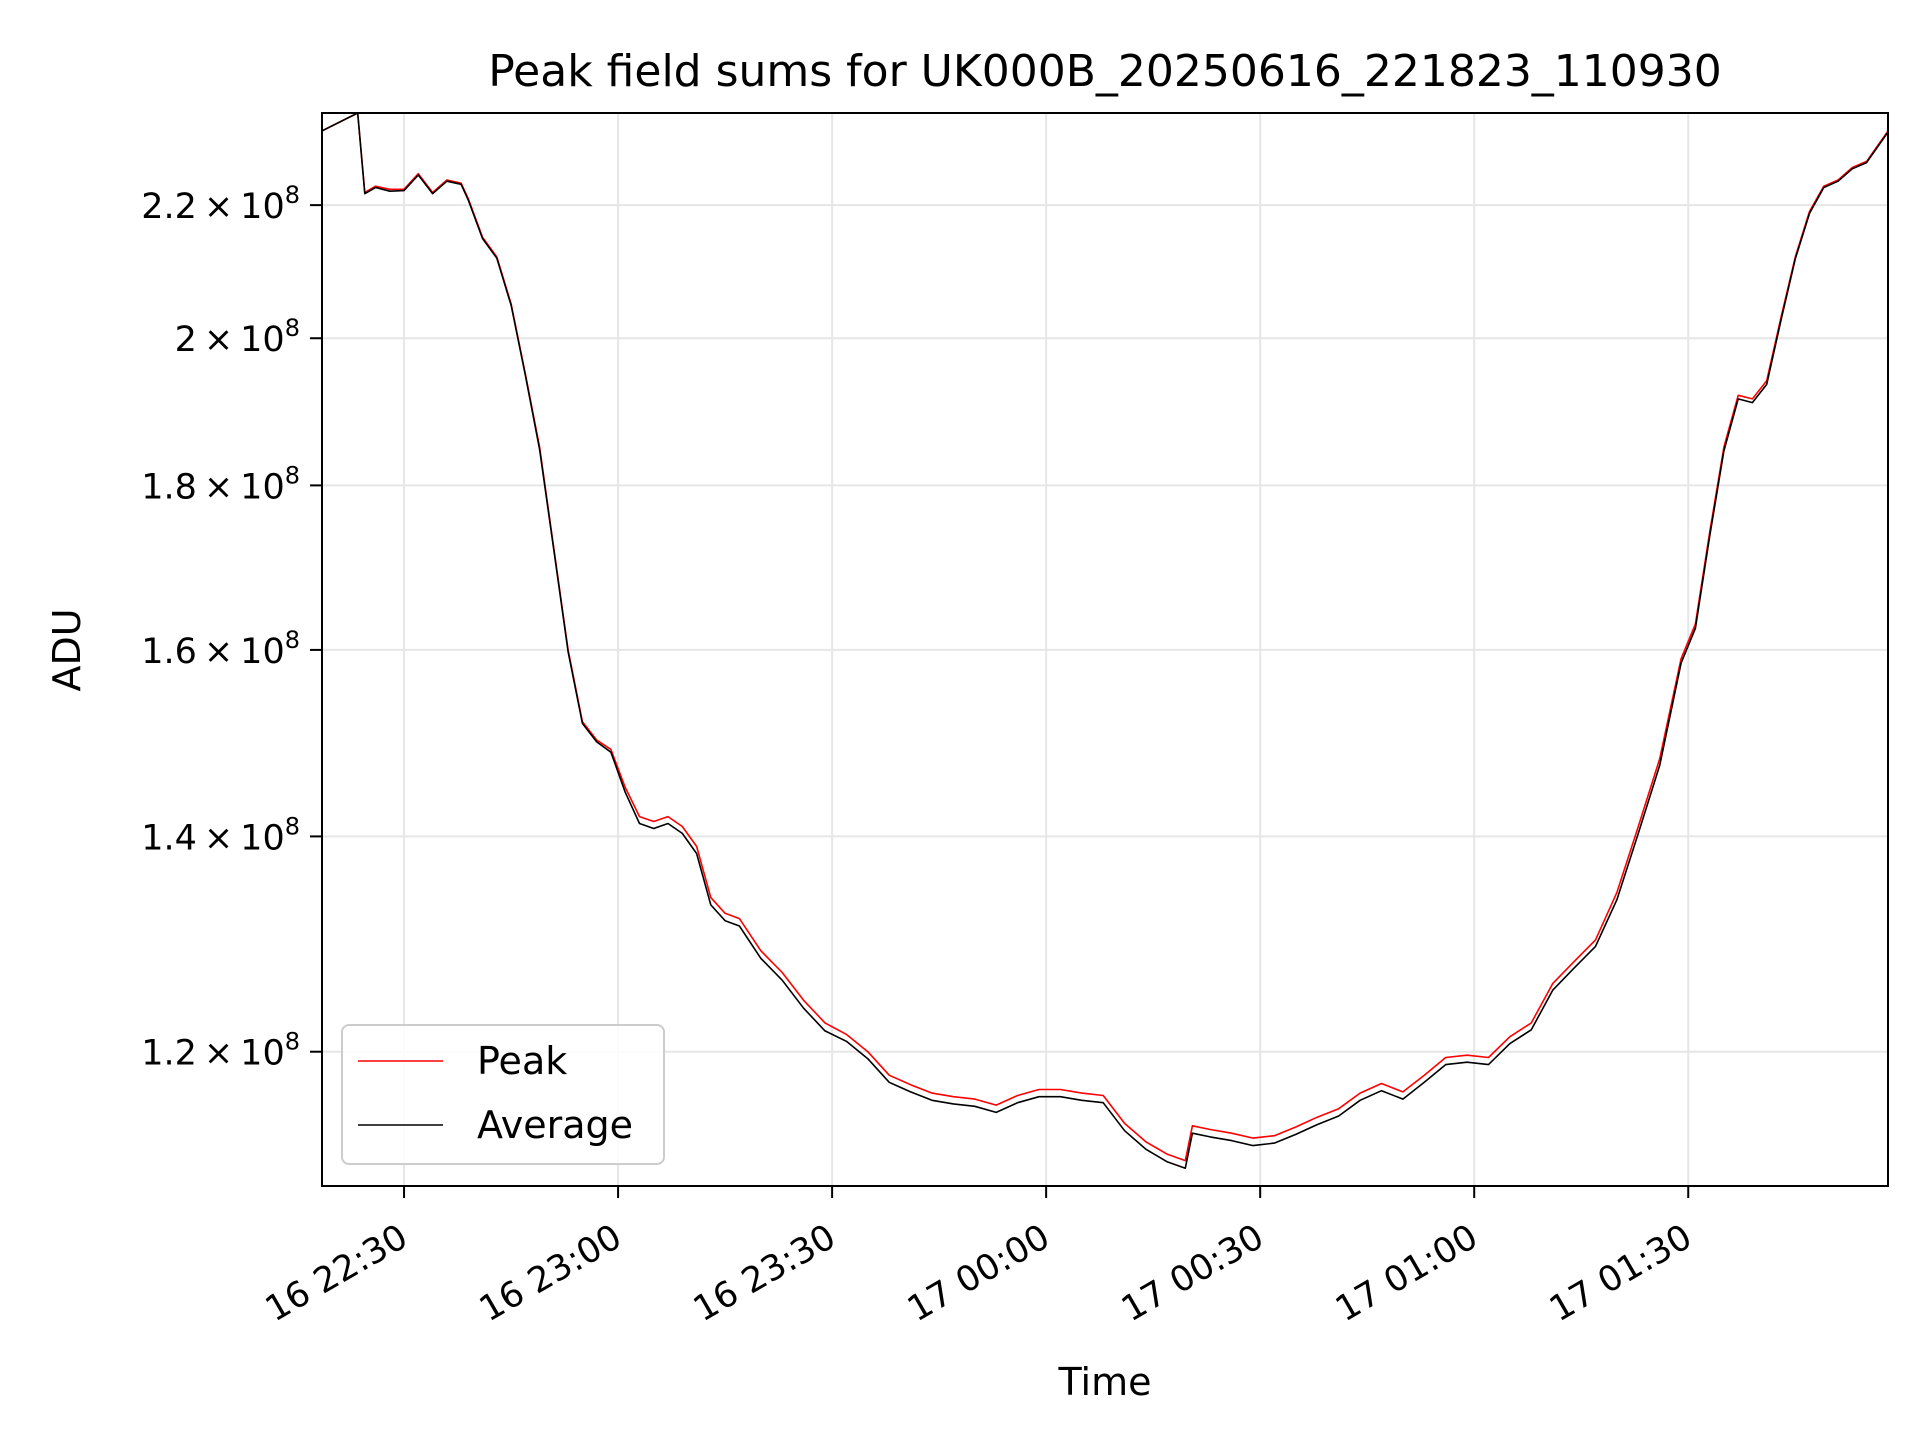  What do you see at coordinates (237, 337) in the screenshot?
I see `y-tick-label: 2 × 108` at bounding box center [237, 337].